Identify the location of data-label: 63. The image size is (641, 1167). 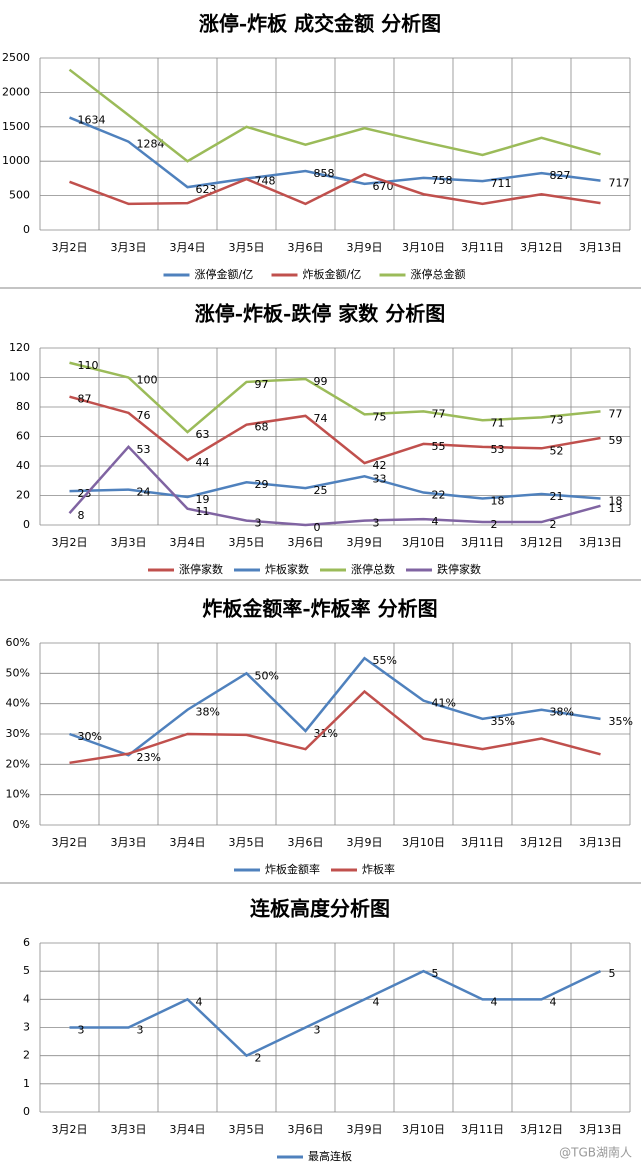
(203, 434).